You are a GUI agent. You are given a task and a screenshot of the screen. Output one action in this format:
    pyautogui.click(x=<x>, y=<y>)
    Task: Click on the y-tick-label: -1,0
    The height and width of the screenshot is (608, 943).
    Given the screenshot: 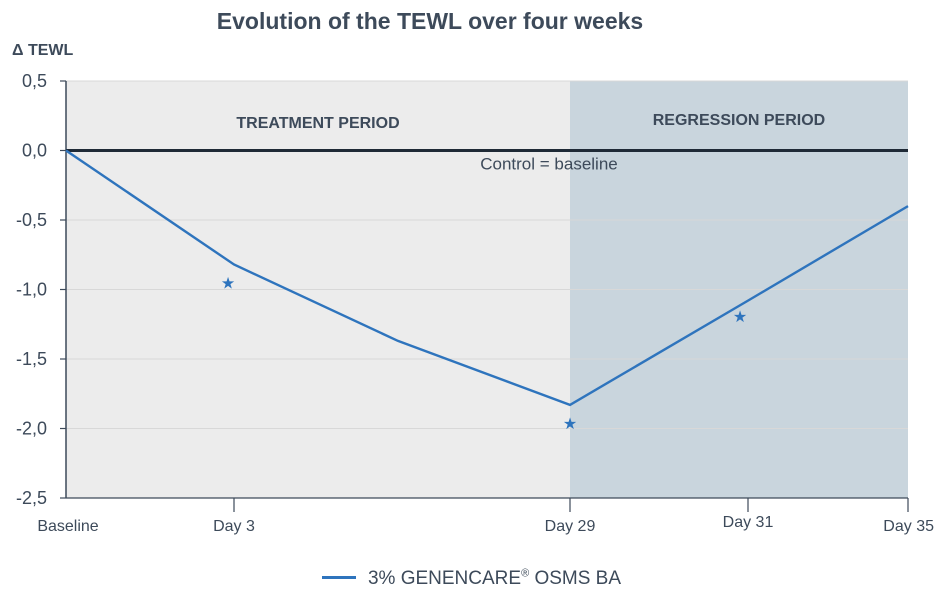 What is the action you would take?
    pyautogui.click(x=31, y=290)
    